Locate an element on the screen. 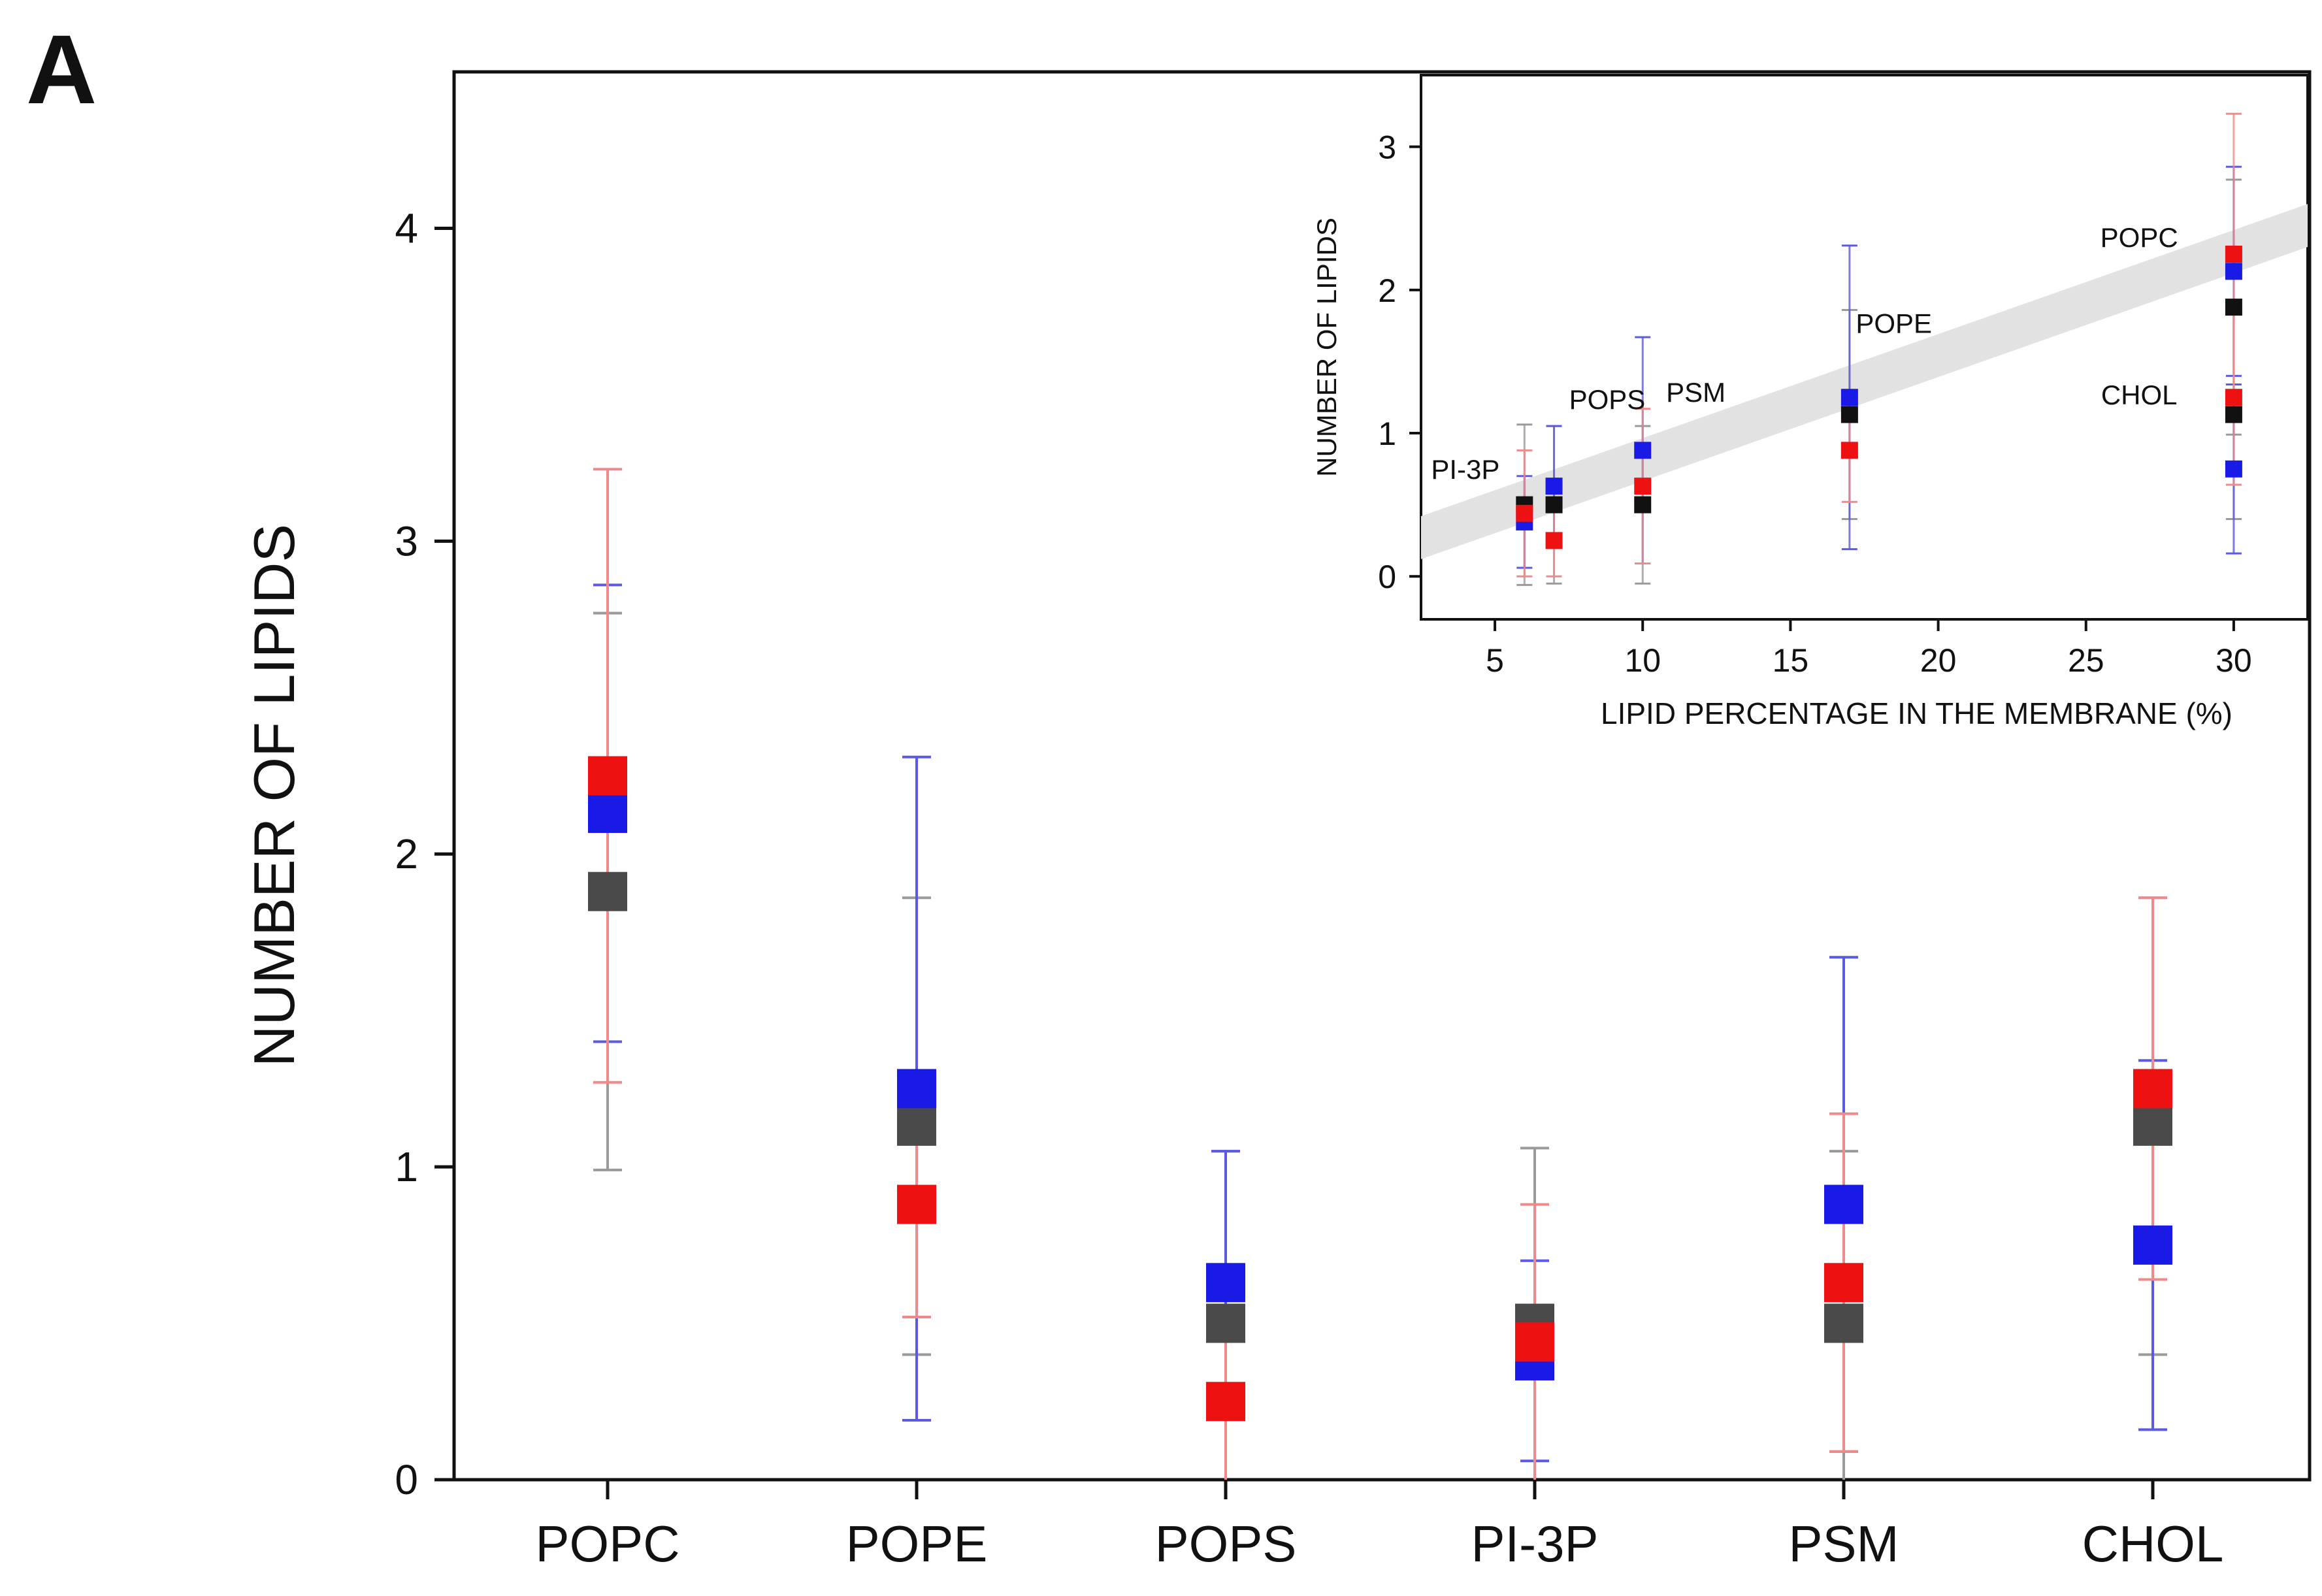 Image resolution: width=2322 pixels, height=1596 pixels. main-y-tick-label: 1 is located at coordinates (407, 1166).